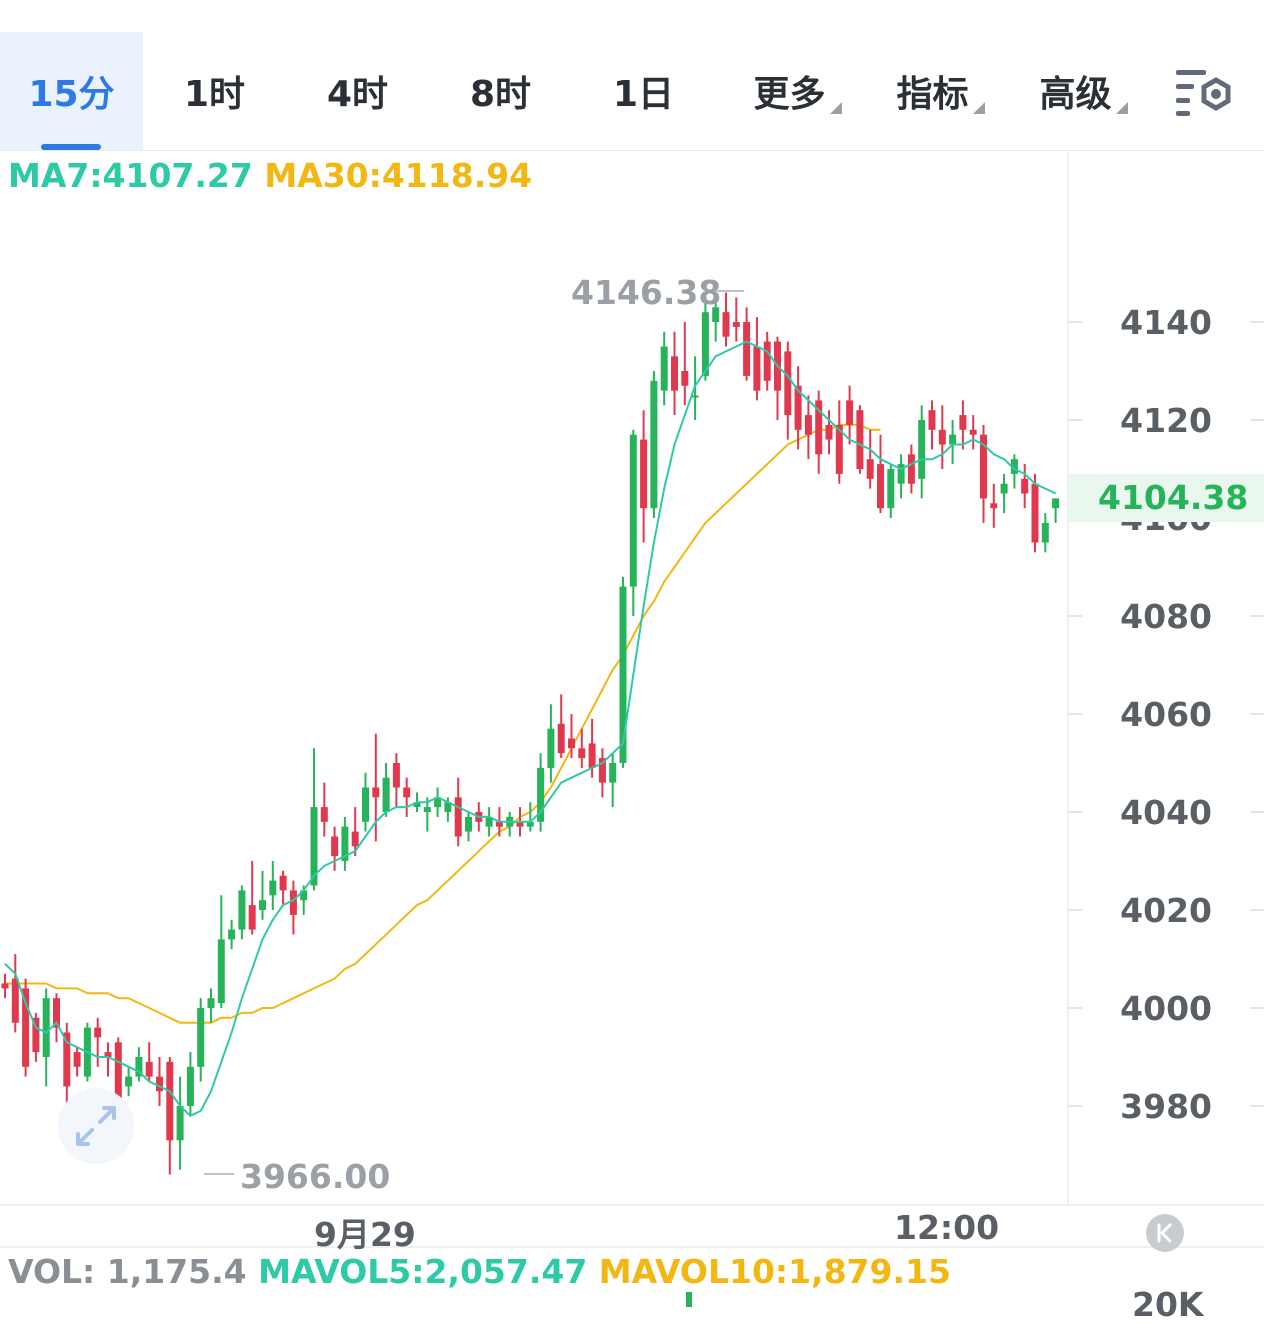 This screenshot has height=1324, width=1264. What do you see at coordinates (940, 91) in the screenshot?
I see `tab-indicators-dropdown: 指标` at bounding box center [940, 91].